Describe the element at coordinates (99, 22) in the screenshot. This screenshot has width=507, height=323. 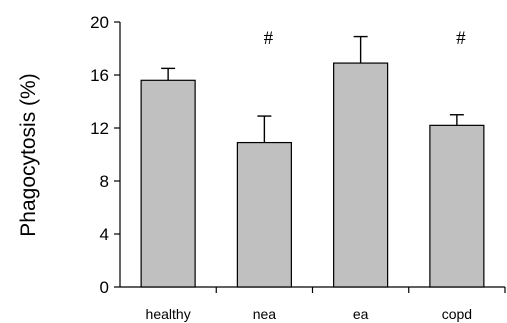
I see `y-tick-label: 20` at that location.